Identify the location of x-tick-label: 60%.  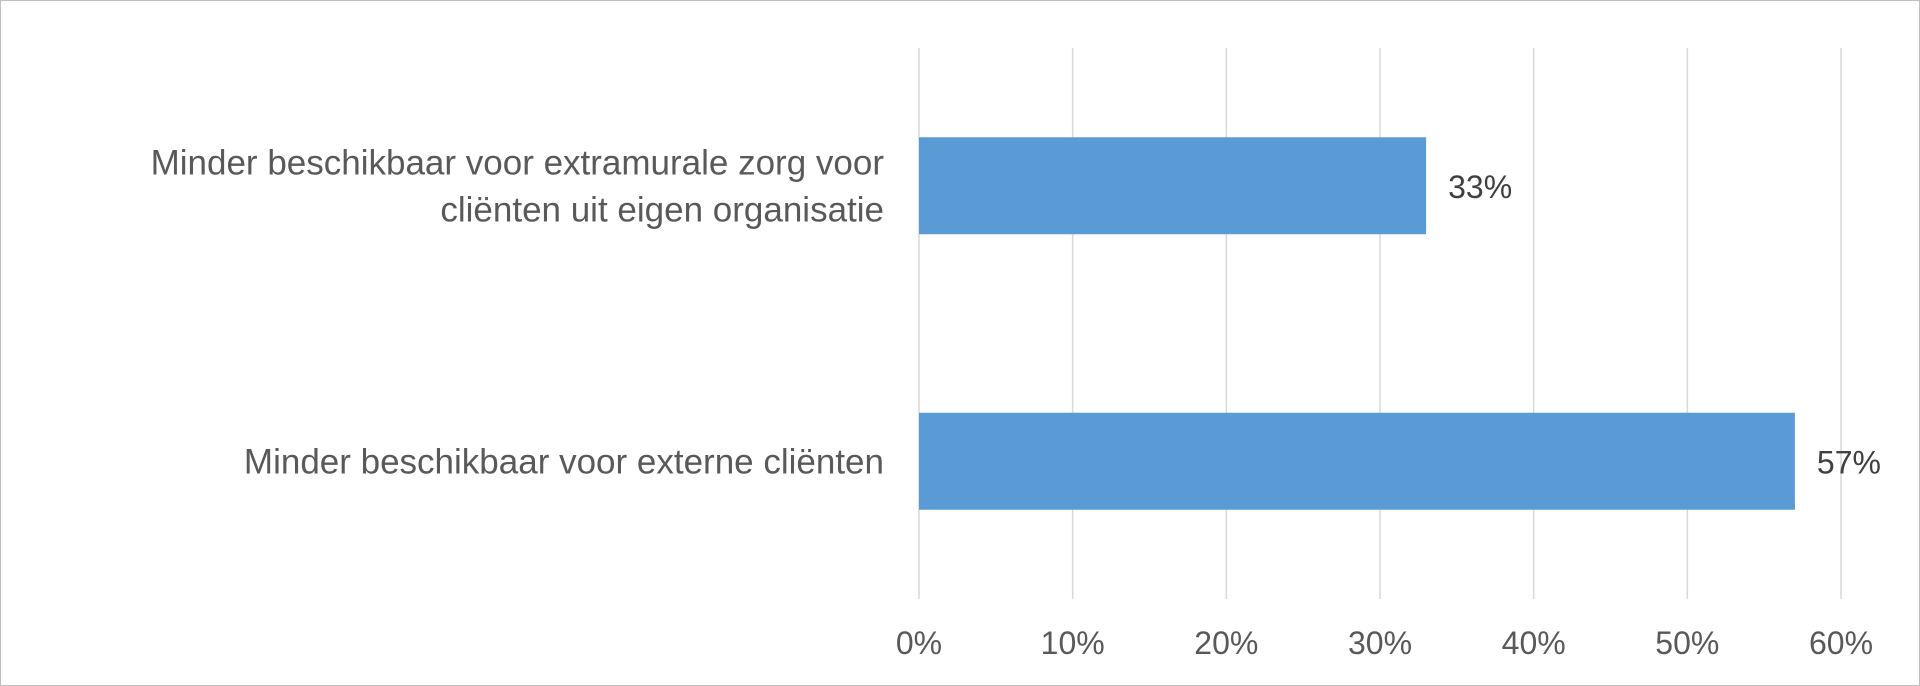
(1841, 643).